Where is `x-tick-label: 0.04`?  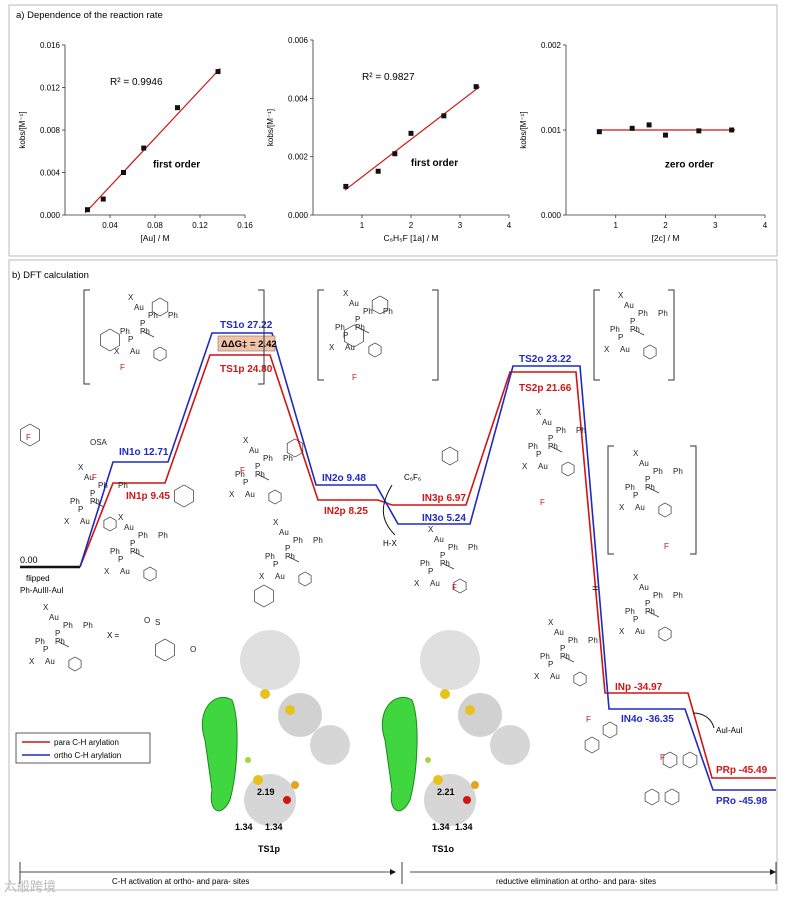
x-tick-label: 0.04 is located at coordinates (110, 225).